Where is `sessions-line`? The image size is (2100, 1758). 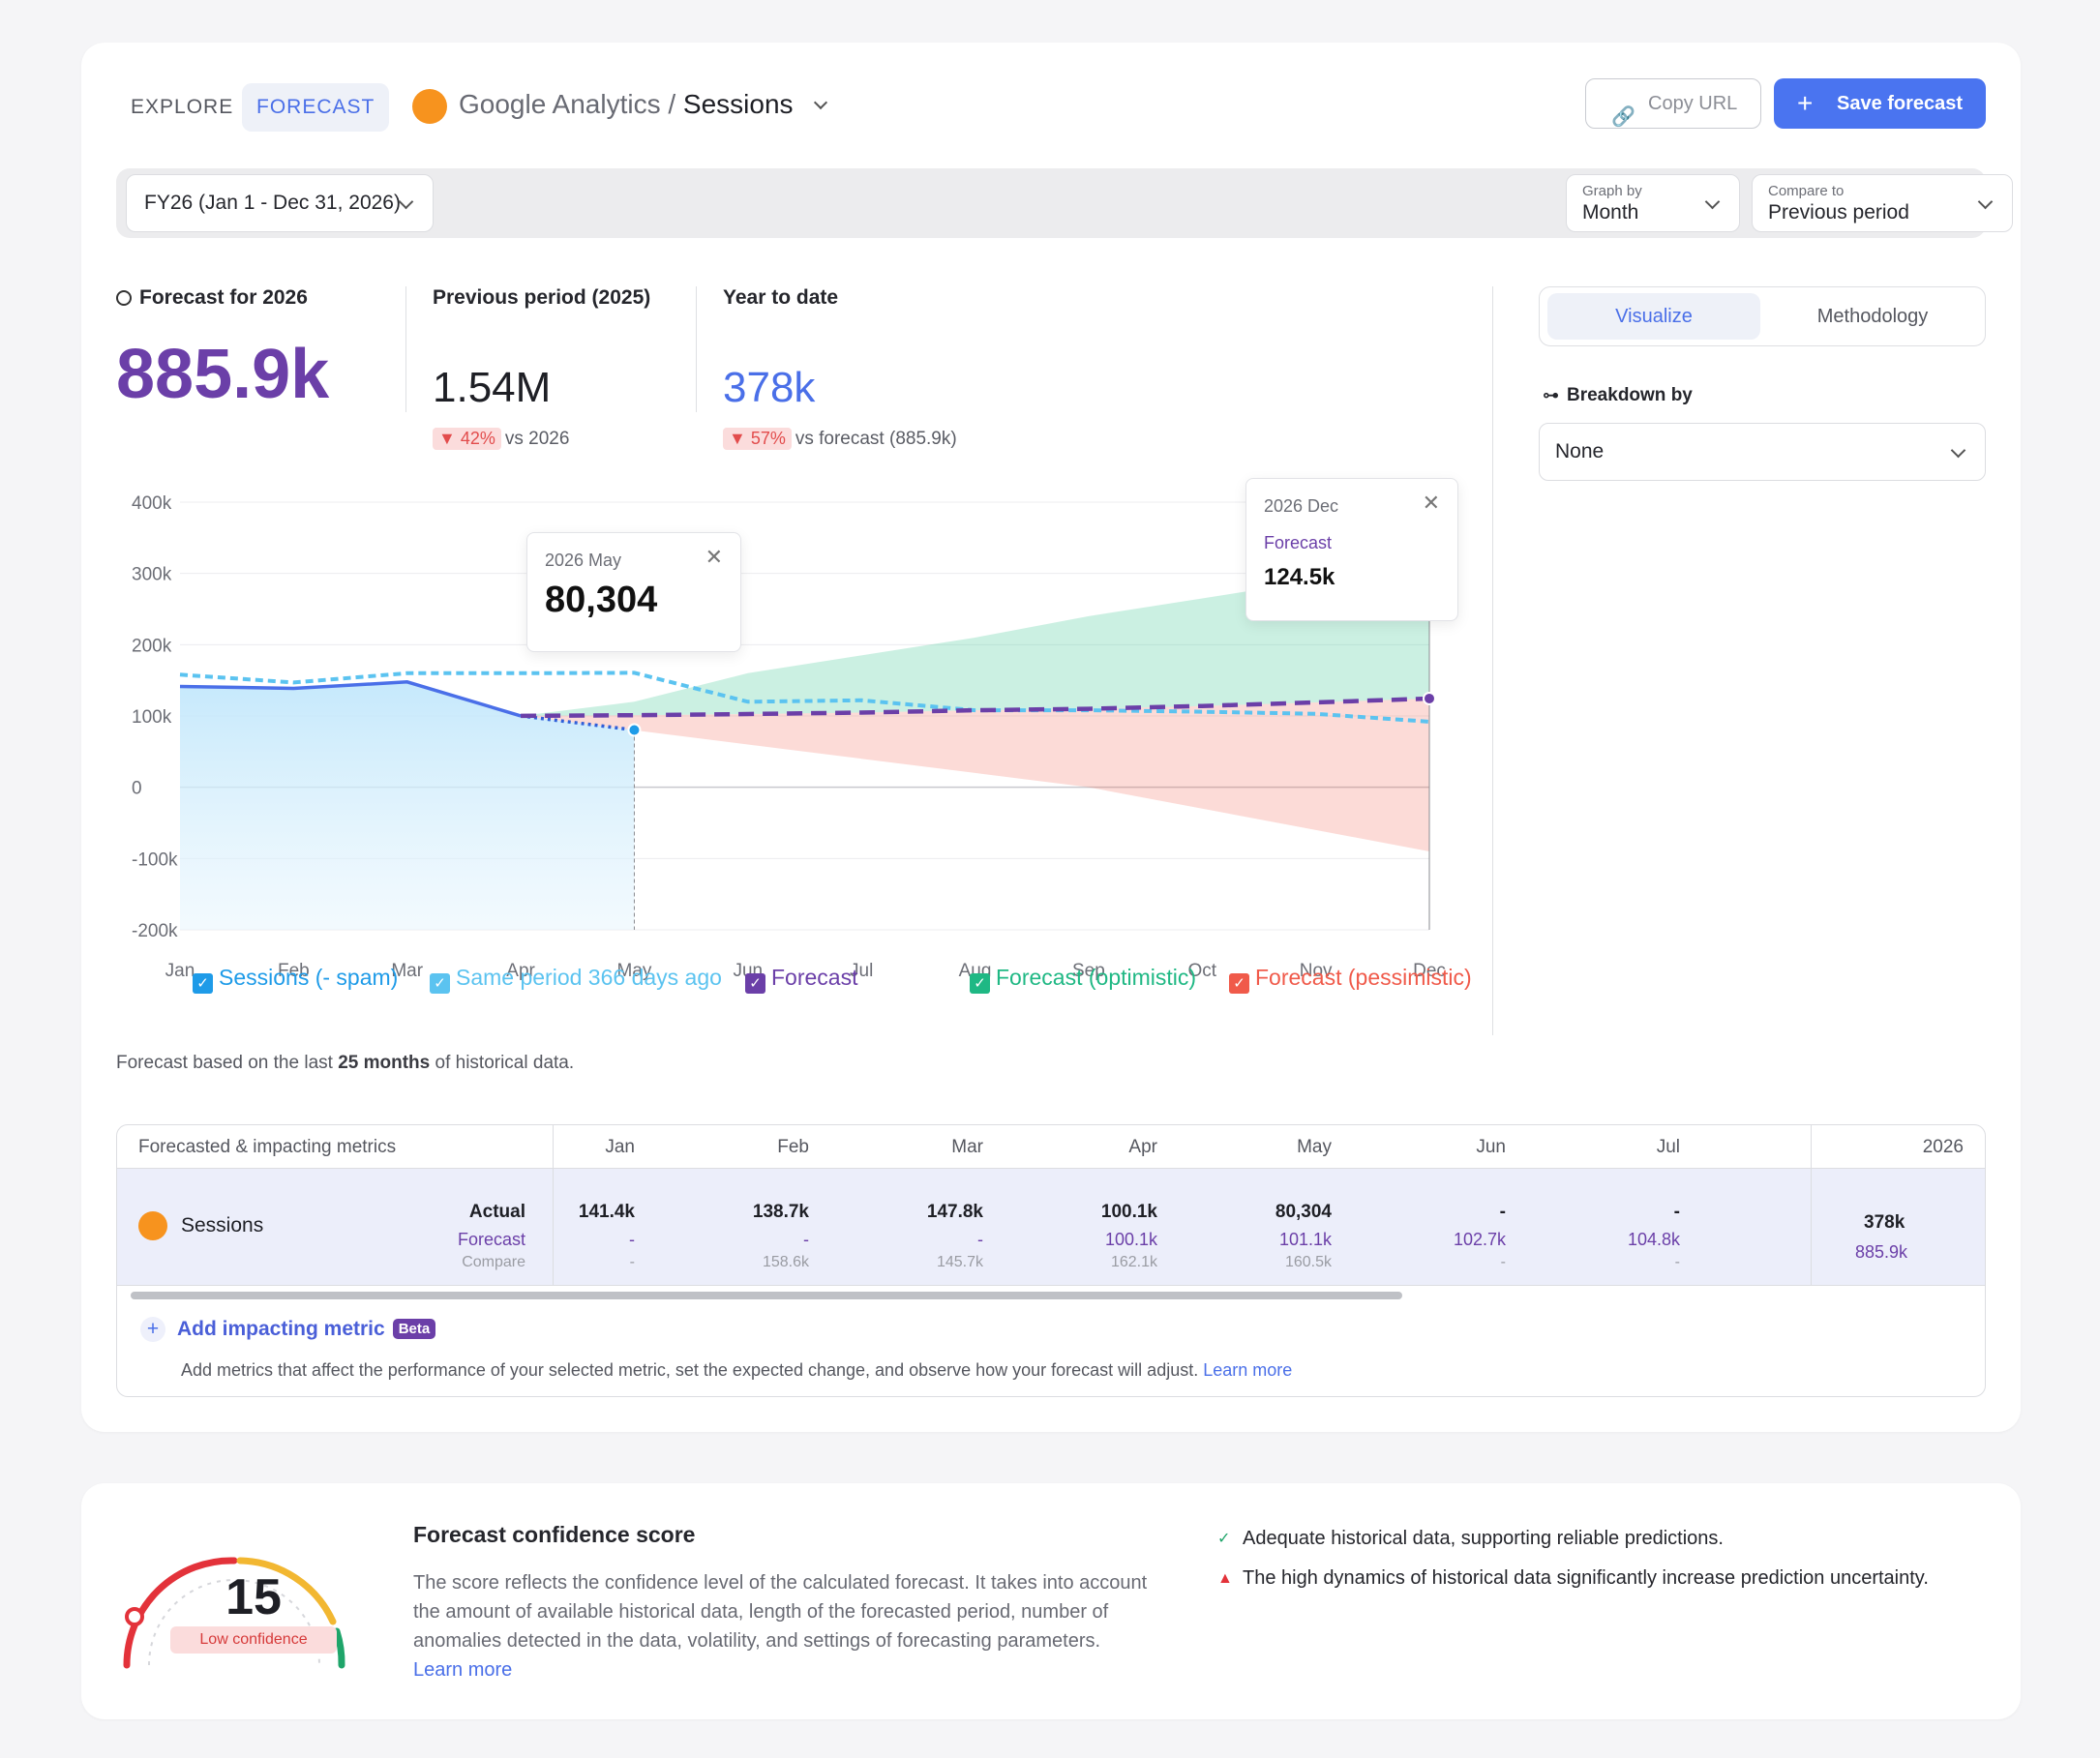 sessions-line is located at coordinates (351, 699).